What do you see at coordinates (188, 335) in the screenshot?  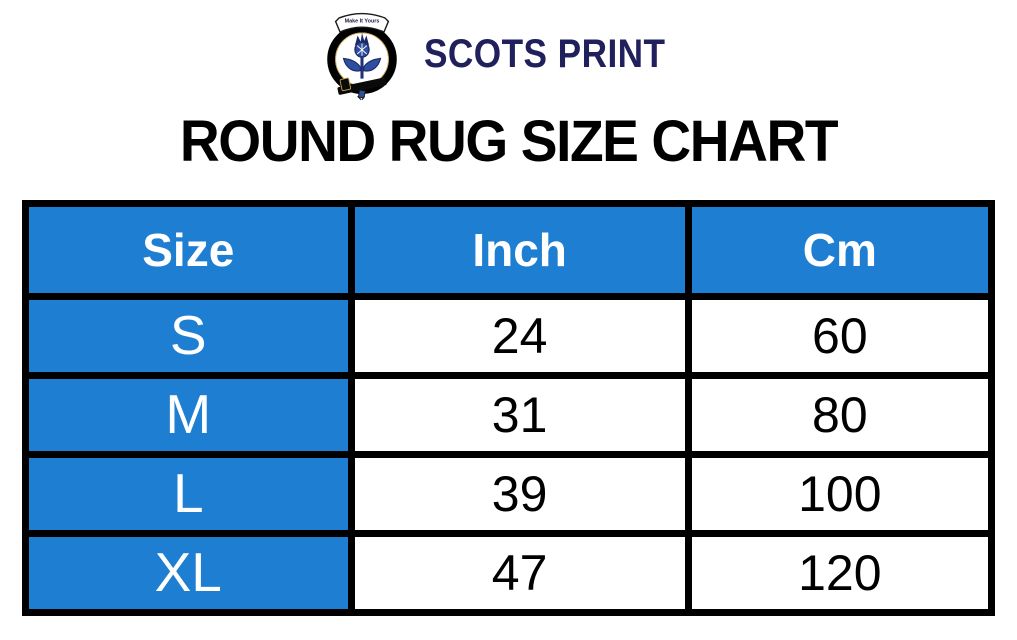 I see `size-cell: S` at bounding box center [188, 335].